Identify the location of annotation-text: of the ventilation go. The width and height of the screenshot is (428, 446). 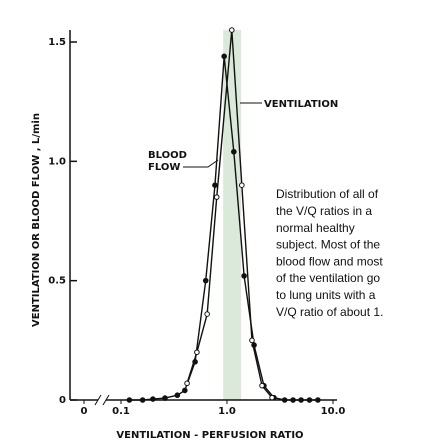
(328, 278).